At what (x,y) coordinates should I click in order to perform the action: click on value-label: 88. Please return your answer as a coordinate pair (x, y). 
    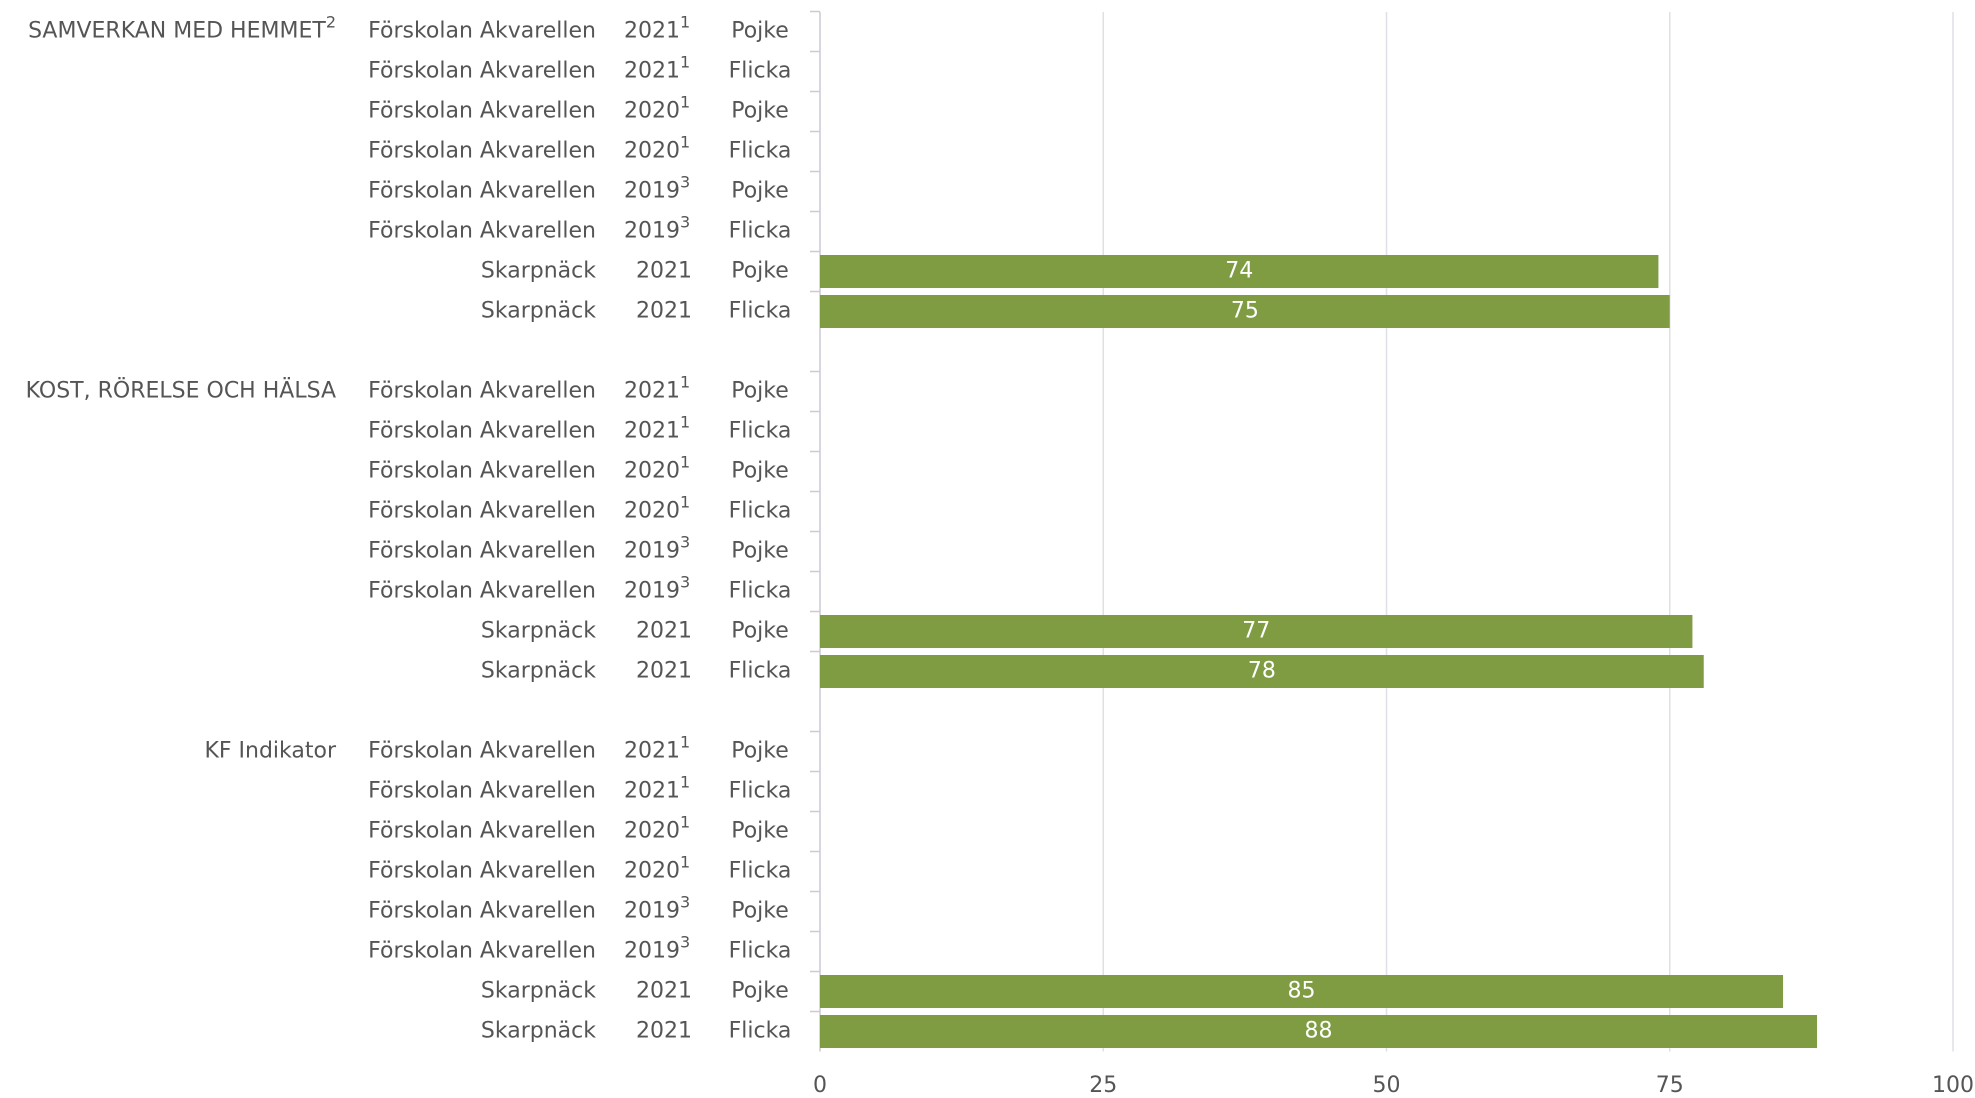
    Looking at the image, I should click on (1319, 1031).